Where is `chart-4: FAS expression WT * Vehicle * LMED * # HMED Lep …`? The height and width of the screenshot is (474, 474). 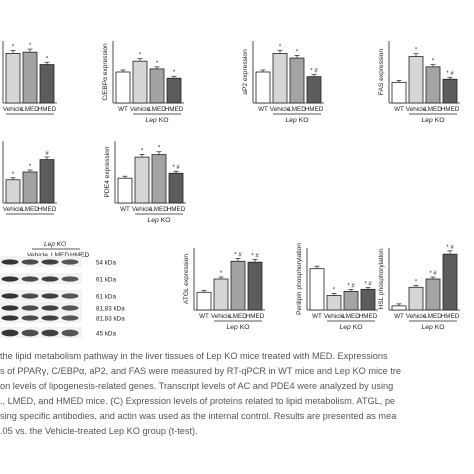 chart-4: FAS expression WT * Vehicle * LMED * # HMED Lep … is located at coordinates (419, 82).